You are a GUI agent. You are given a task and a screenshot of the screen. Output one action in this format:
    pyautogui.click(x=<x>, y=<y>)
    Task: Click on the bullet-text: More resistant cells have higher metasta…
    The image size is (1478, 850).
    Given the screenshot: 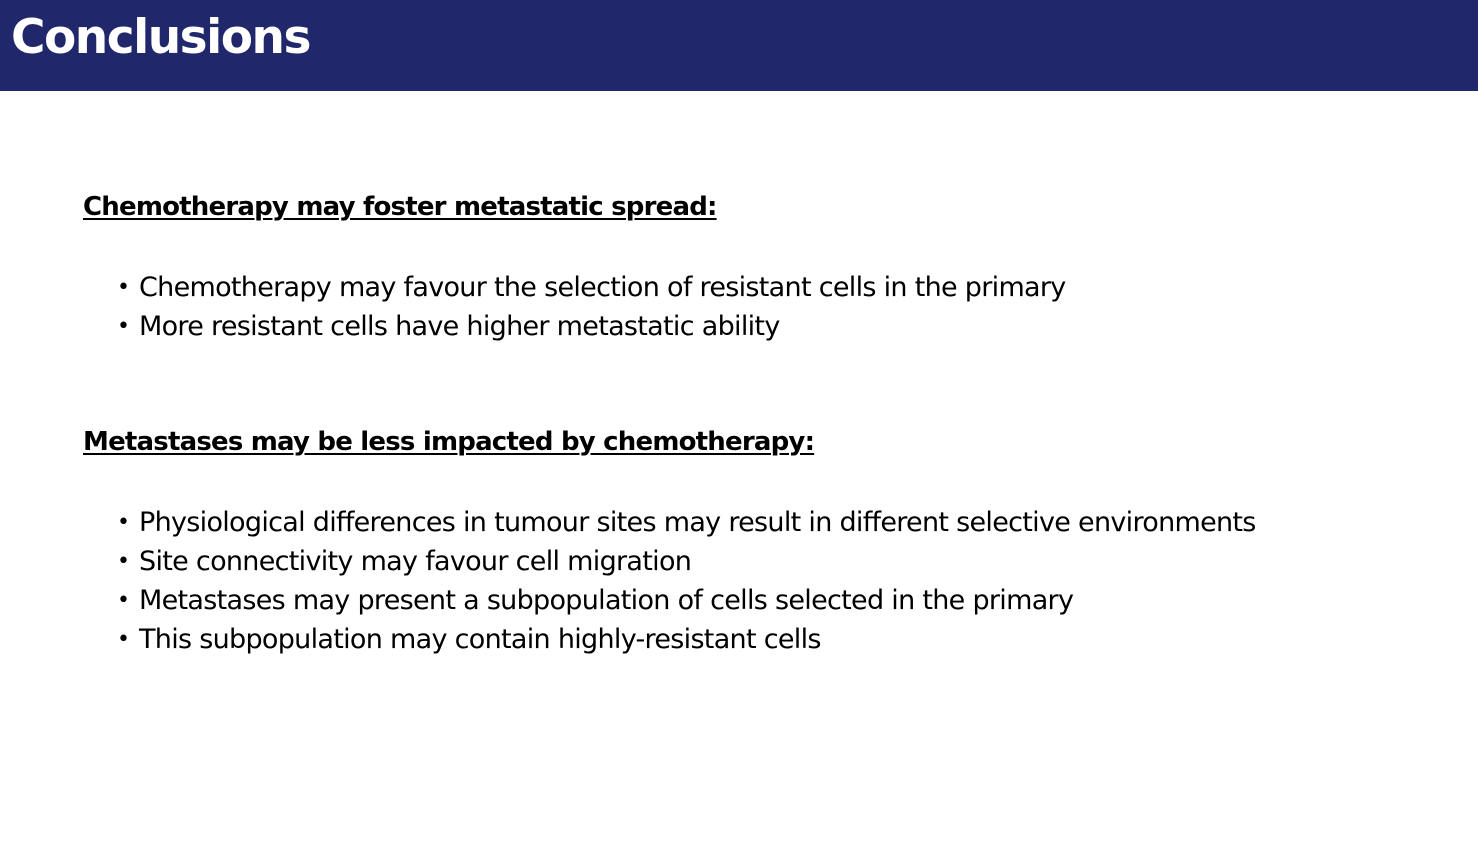 What is the action you would take?
    pyautogui.click(x=459, y=326)
    